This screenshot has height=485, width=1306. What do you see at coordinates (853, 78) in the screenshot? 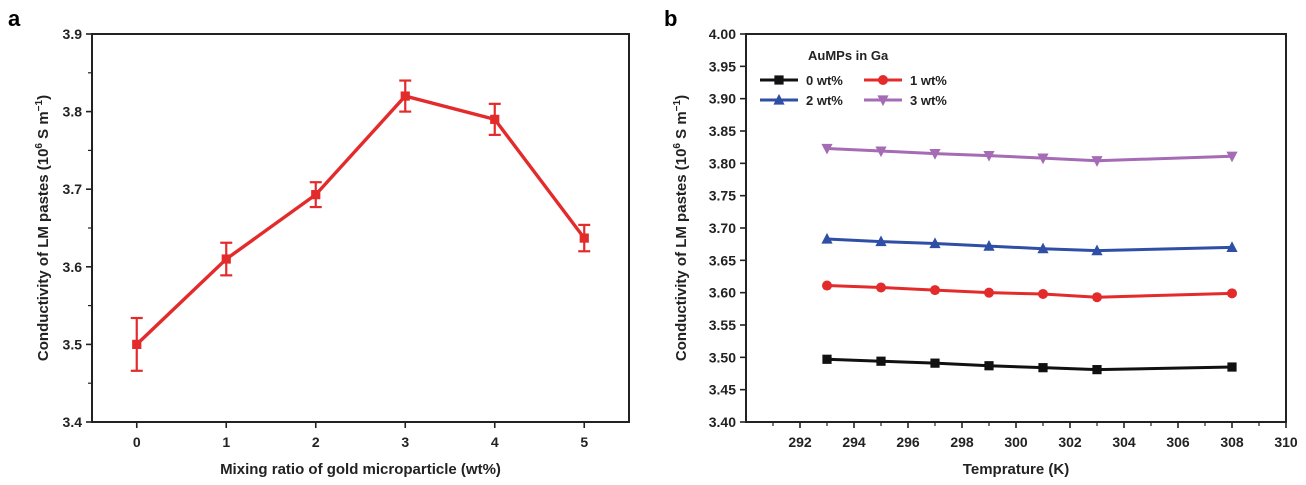
I see `legend: AuMPs in Ga 0 wt% 1 wt% 2 wt% 3 wt%` at bounding box center [853, 78].